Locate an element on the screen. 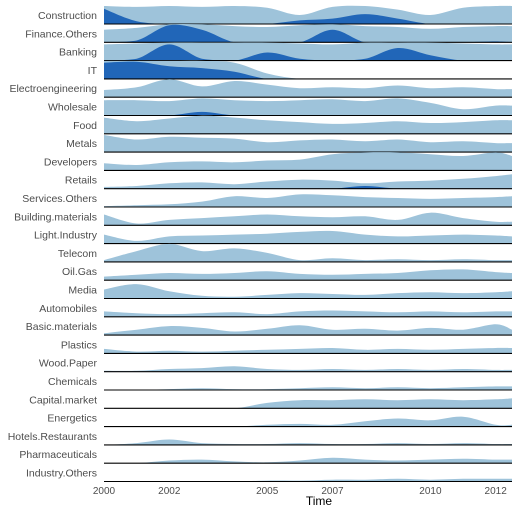 This screenshot has width=514, height=512. row-capital-market: Capital.market is located at coordinates (270, 401).